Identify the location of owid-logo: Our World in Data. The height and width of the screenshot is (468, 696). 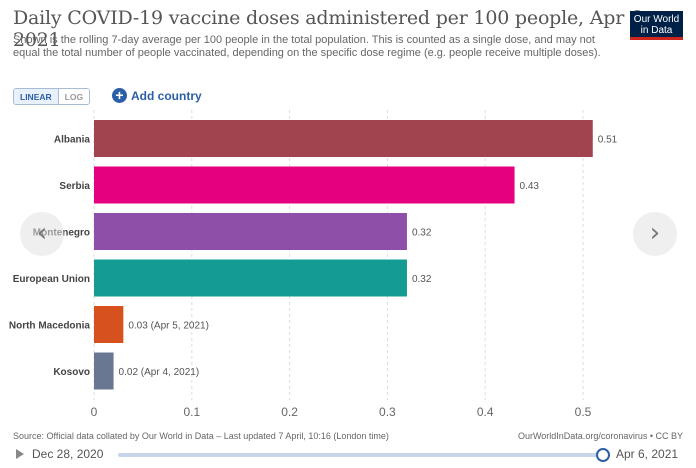
(656, 25).